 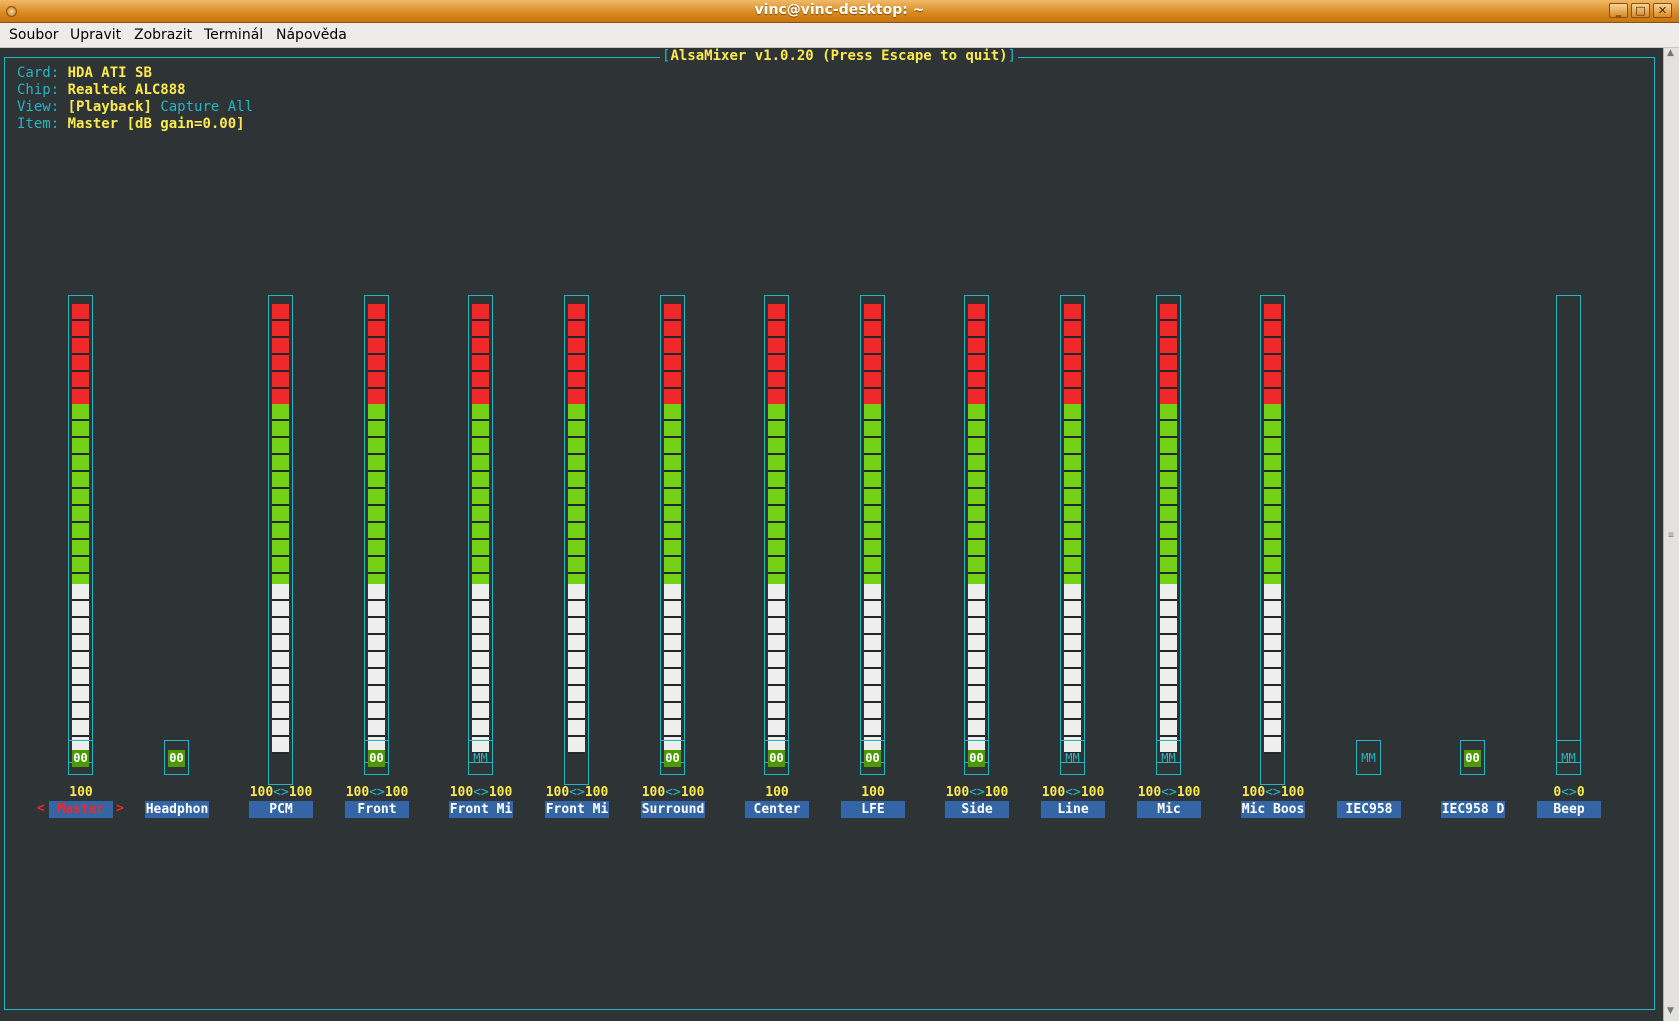 I want to click on maximize-button: □, so click(x=1640, y=10).